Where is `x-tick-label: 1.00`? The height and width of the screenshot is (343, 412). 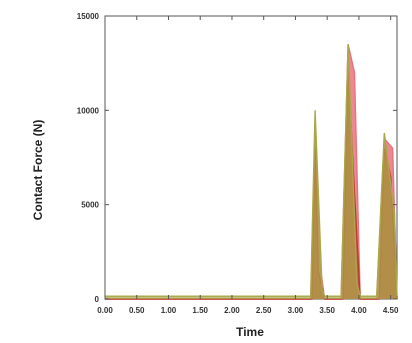 x-tick-label: 1.00 is located at coordinates (169, 310).